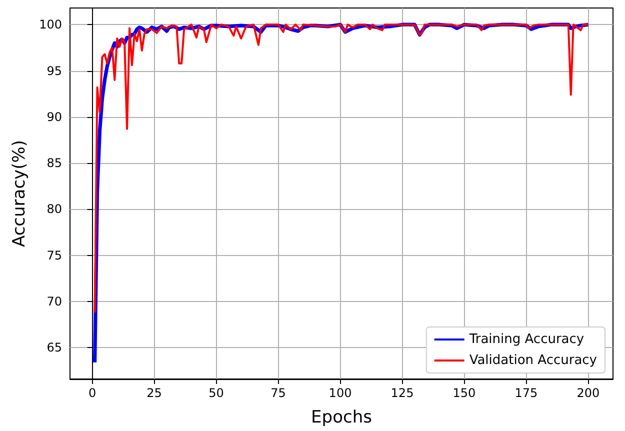  I want to click on legend-label: Training Accuracy, so click(526, 339).